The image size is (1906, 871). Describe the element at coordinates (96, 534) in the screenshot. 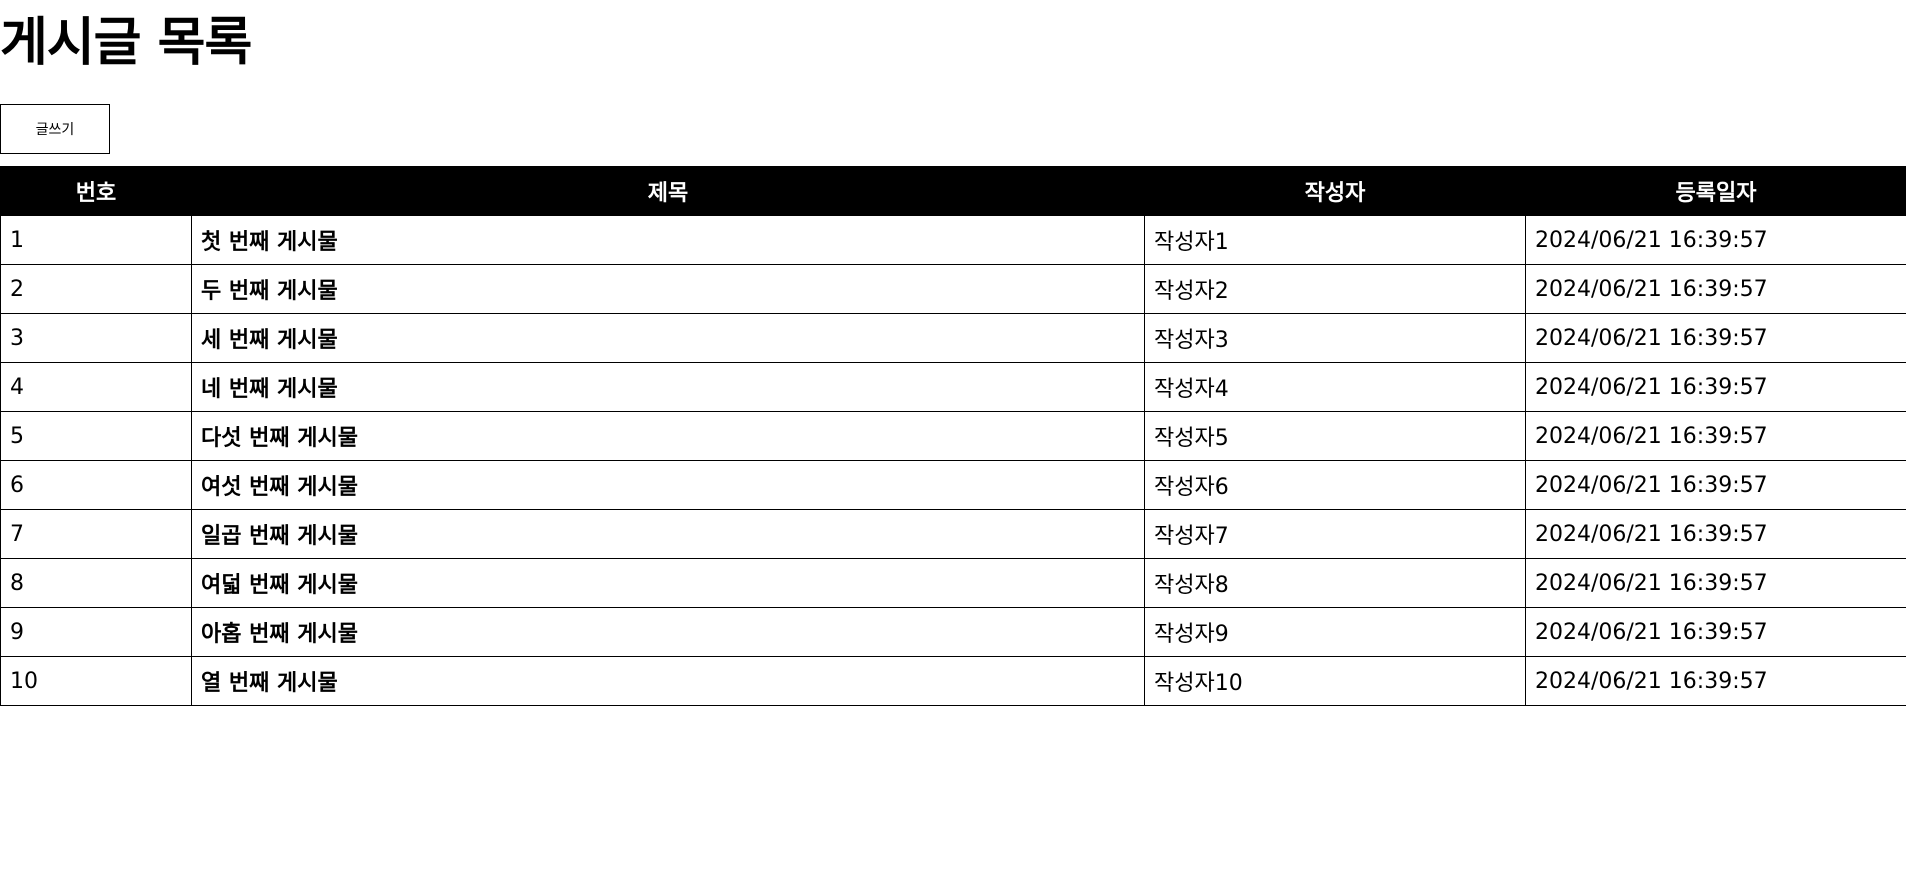

I see `post-number: 7` at that location.